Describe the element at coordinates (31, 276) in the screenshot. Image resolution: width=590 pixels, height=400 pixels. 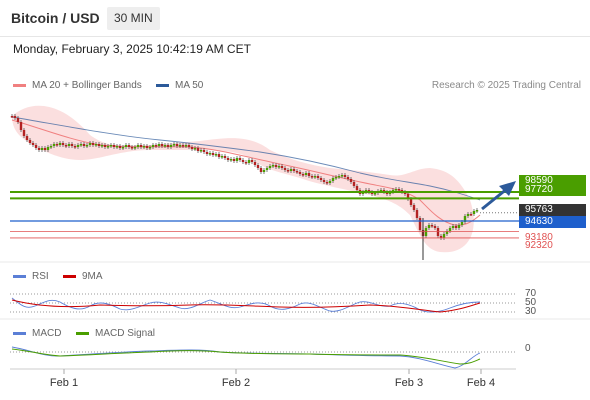
I see `legend-rsi: RSI` at that location.